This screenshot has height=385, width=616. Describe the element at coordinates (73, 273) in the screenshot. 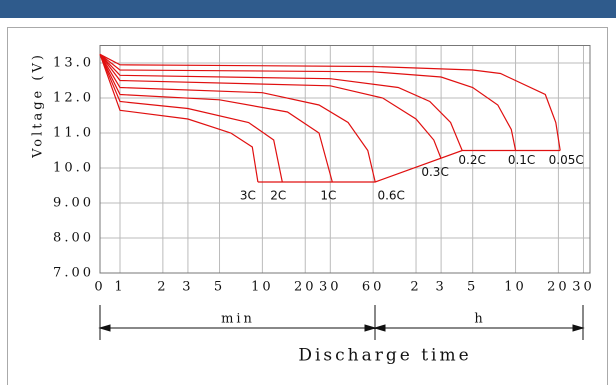

I see `y-tick-label: 7.00` at that location.